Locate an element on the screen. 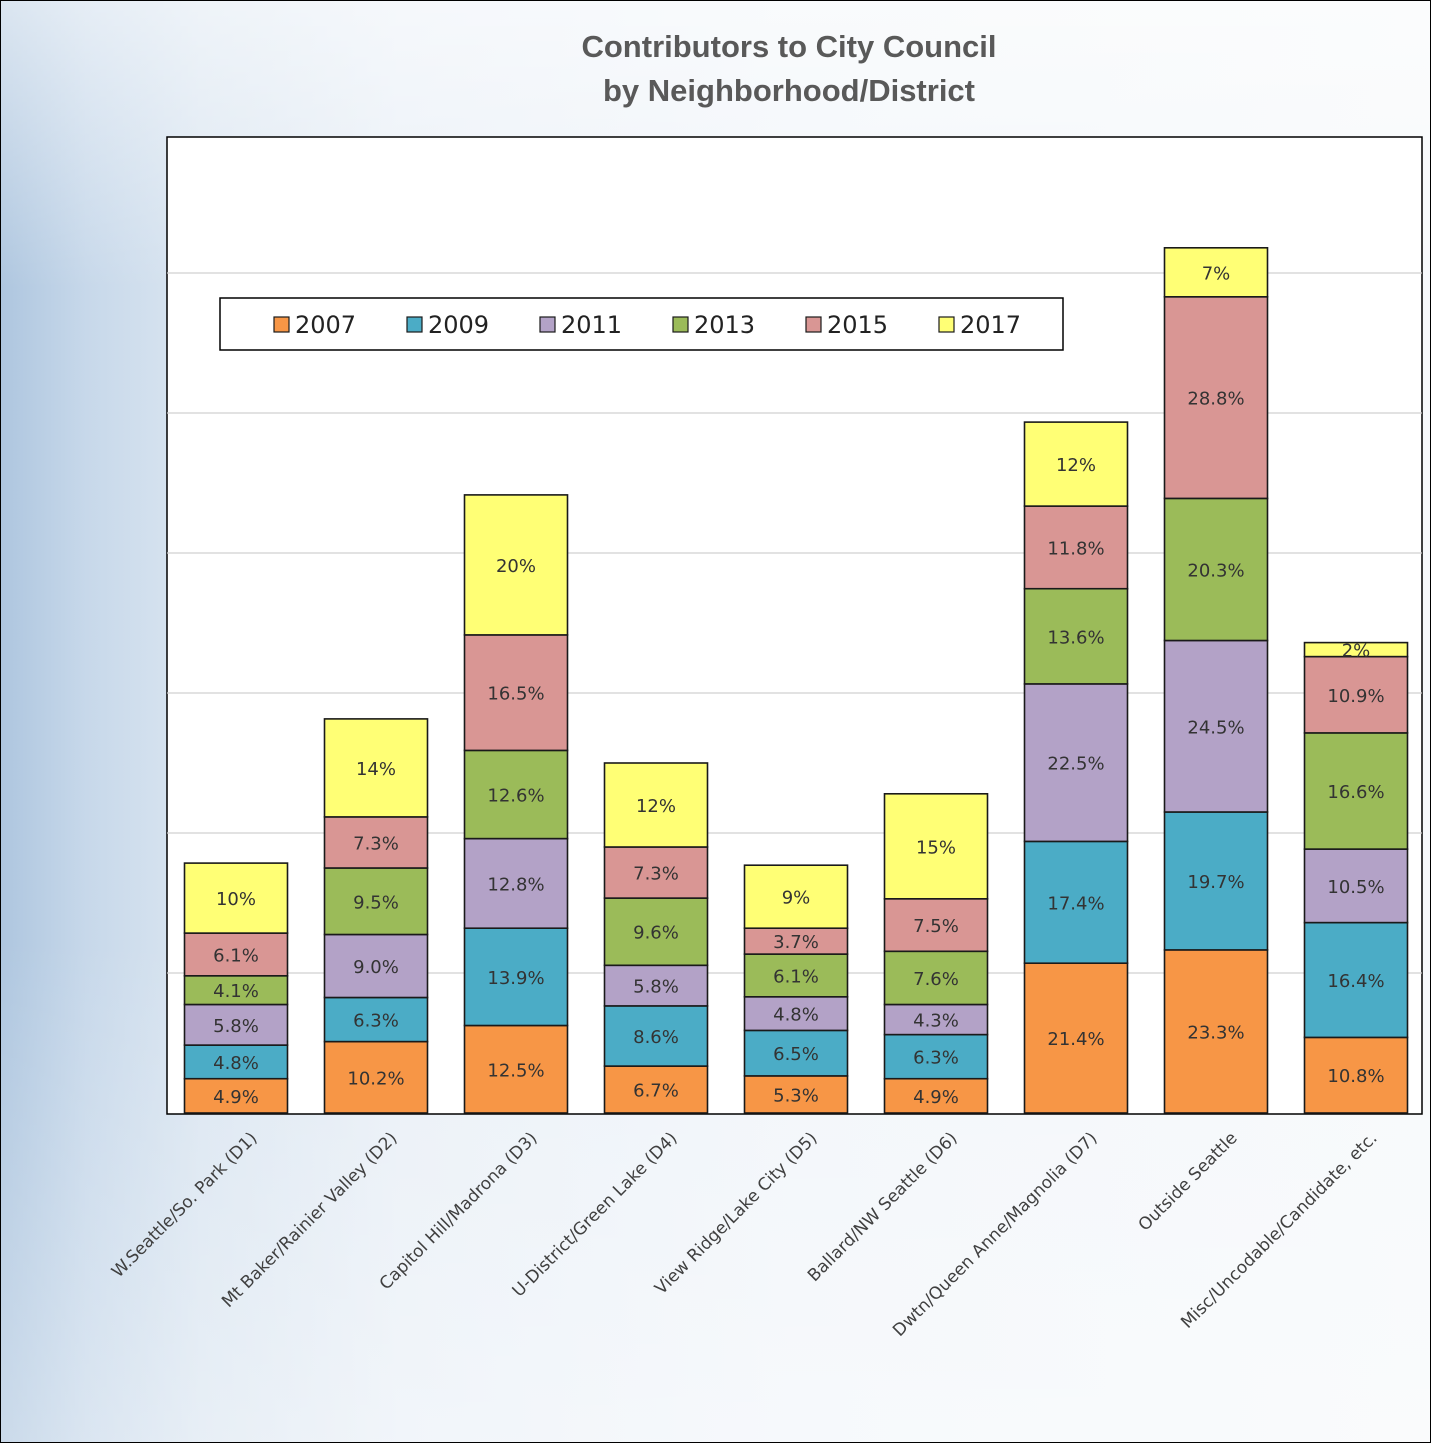 The width and height of the screenshot is (1431, 1444). data-label: 6.3% is located at coordinates (936, 1058).